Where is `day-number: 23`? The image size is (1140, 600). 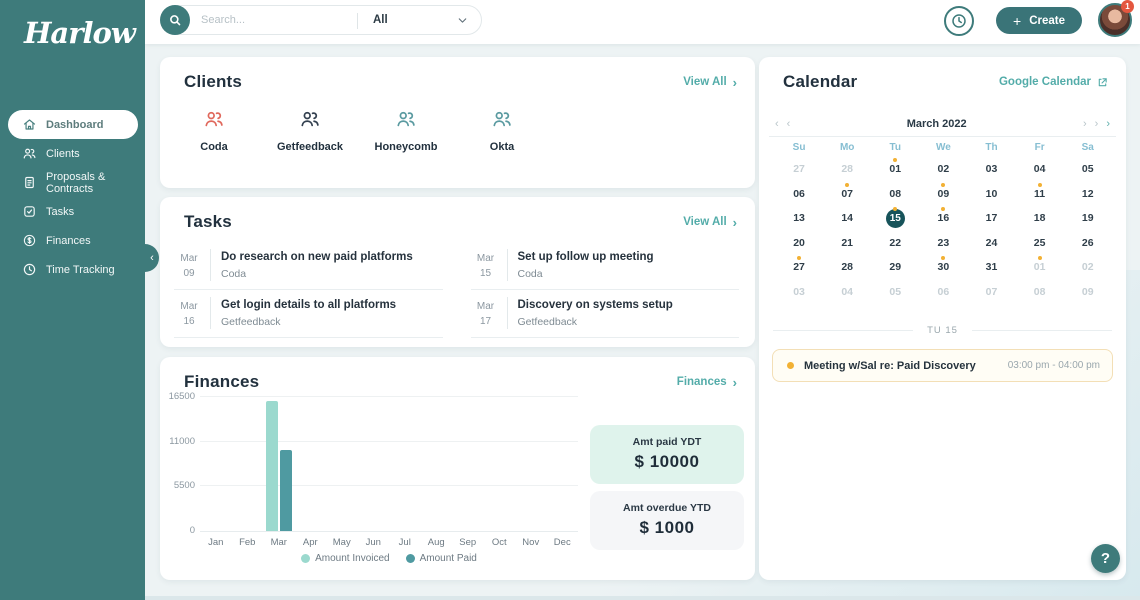 day-number: 23 is located at coordinates (943, 242).